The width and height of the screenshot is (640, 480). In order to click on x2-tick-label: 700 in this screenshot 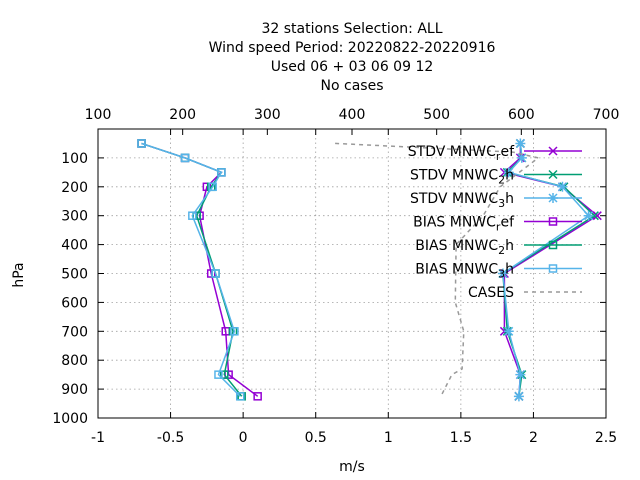, I will do `click(606, 115)`.